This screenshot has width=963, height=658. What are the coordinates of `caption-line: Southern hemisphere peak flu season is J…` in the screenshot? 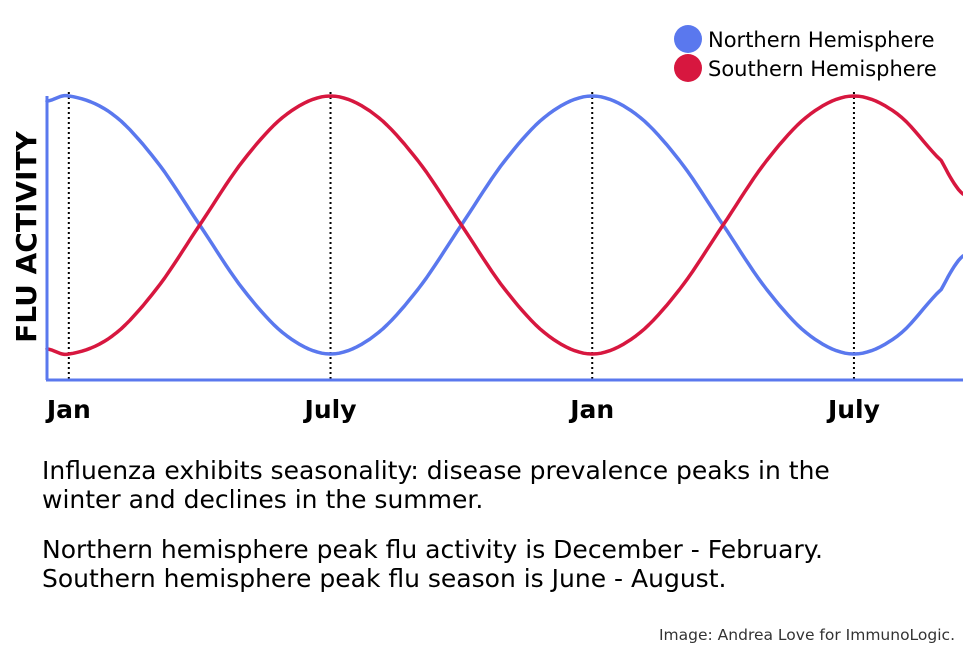 It's located at (384, 578).